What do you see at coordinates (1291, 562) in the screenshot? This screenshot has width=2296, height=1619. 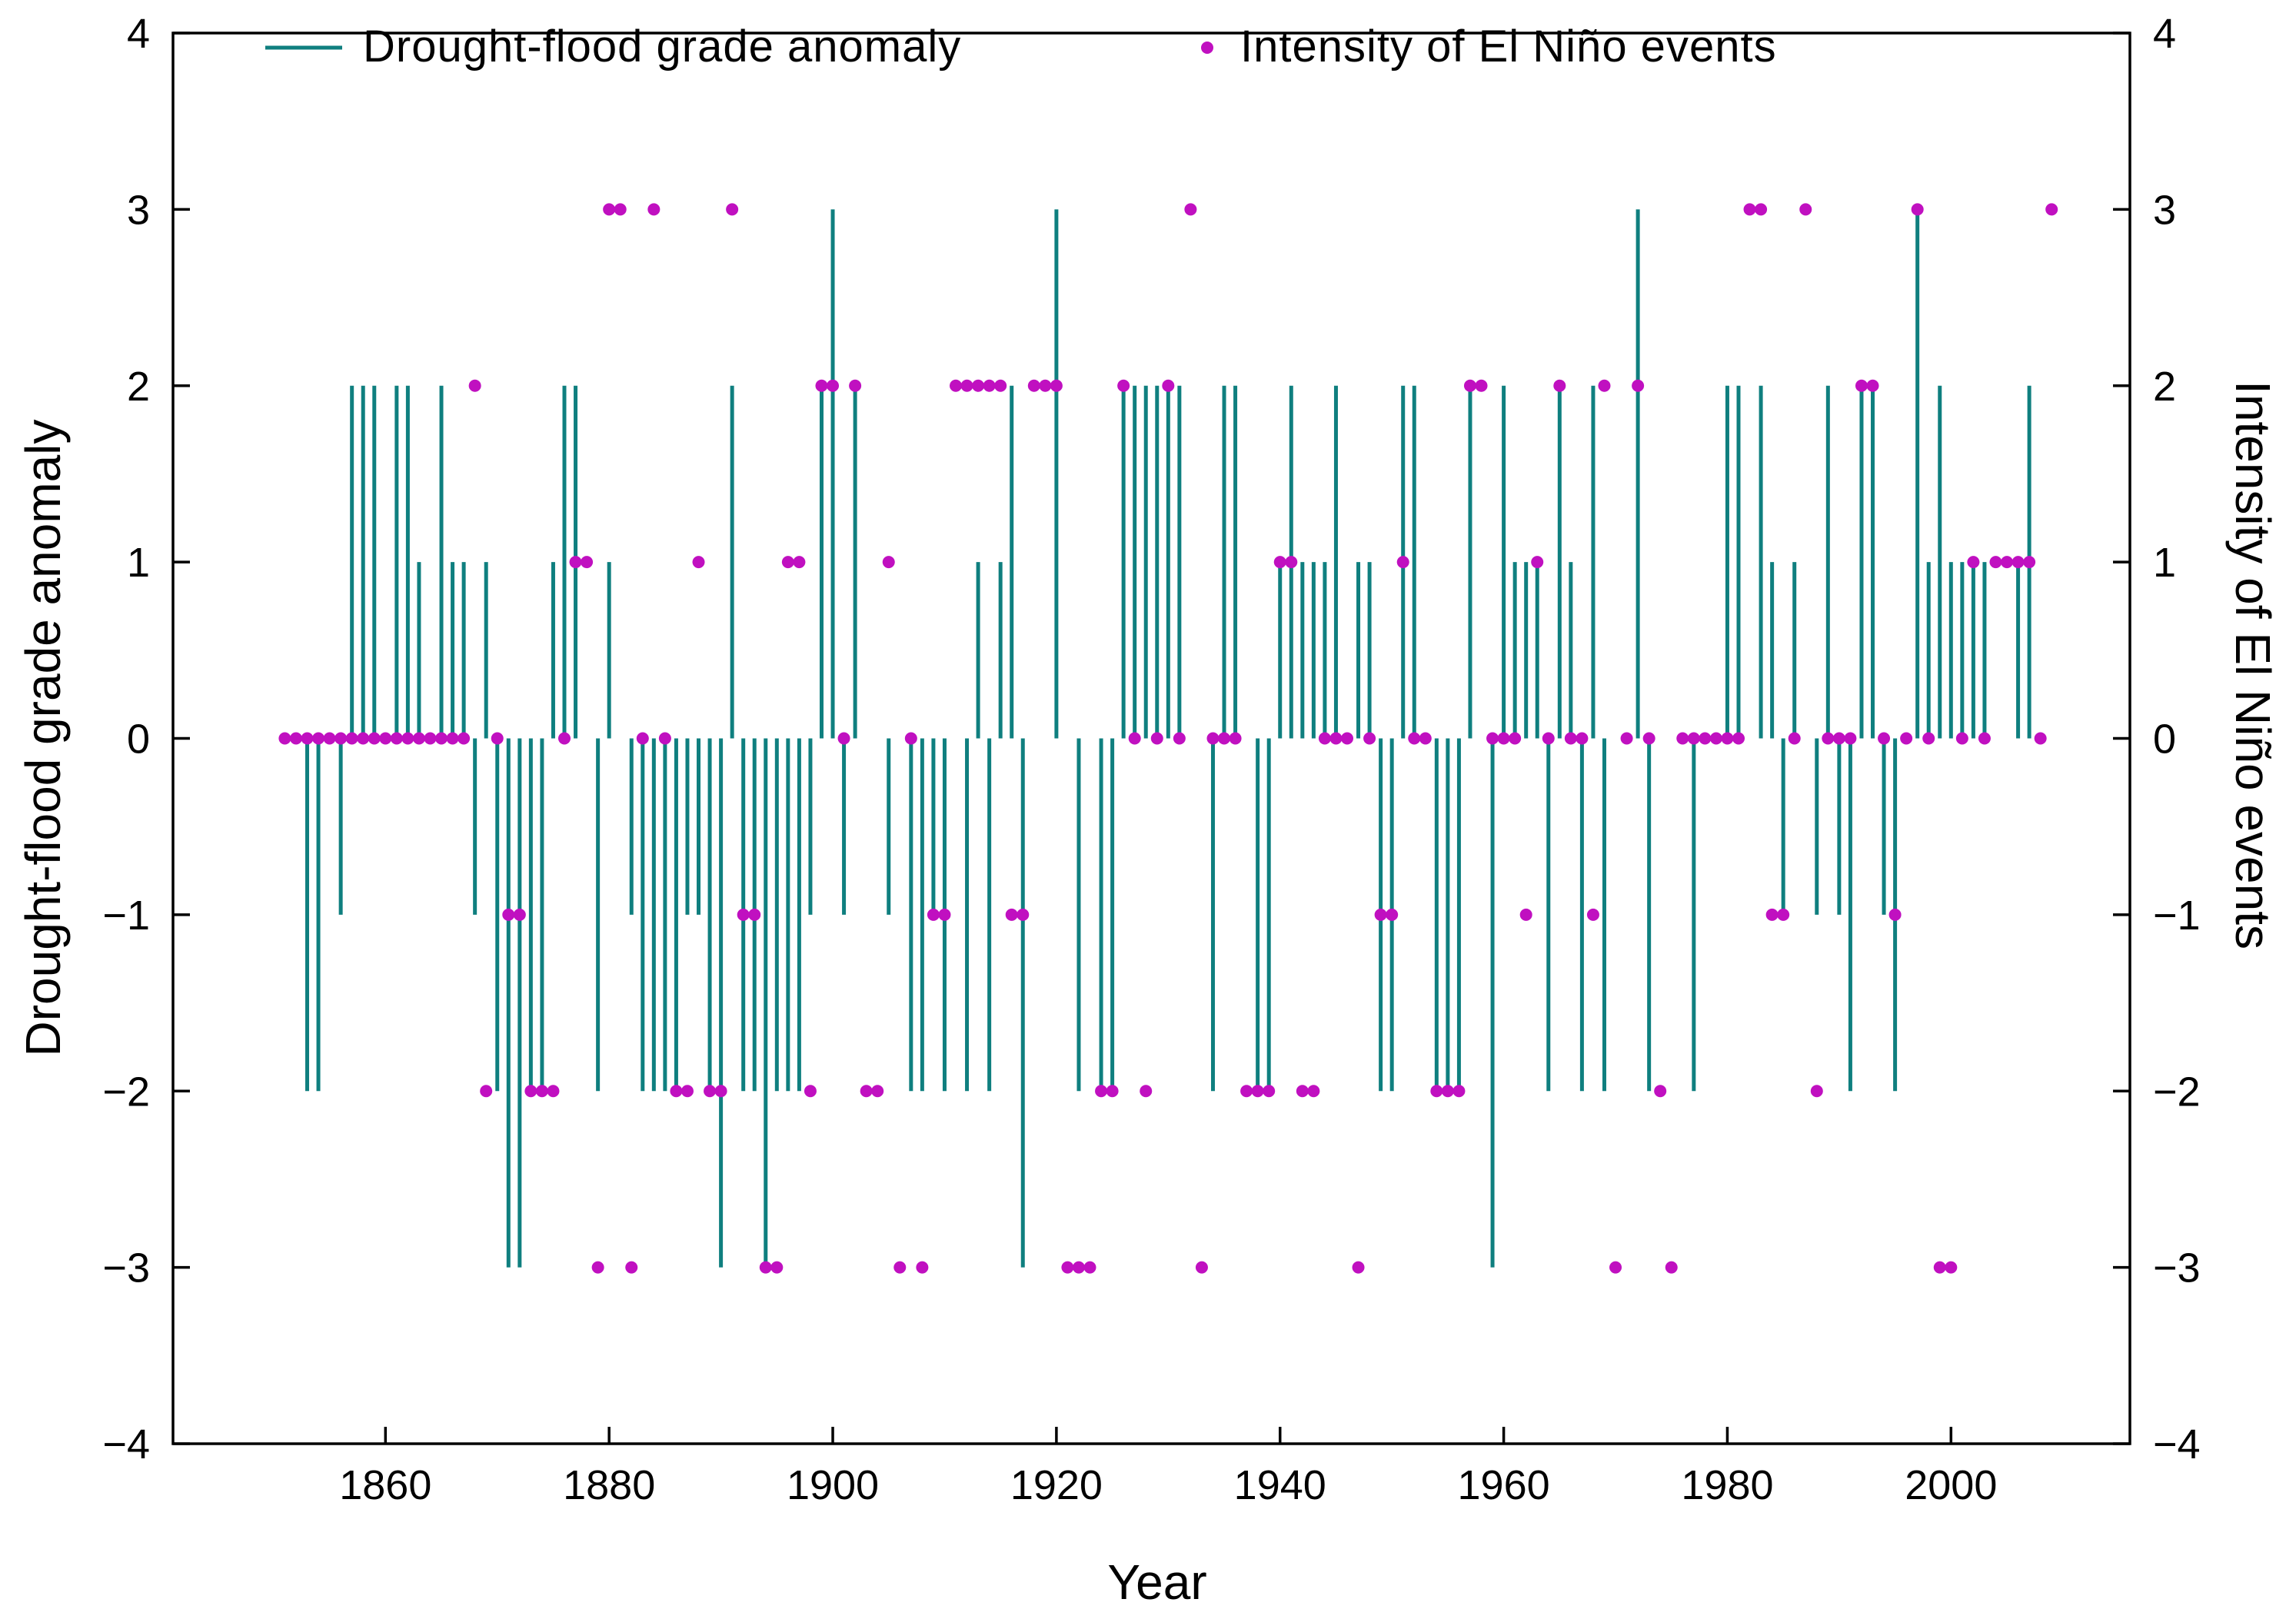 I see `el-nino-point-1941` at bounding box center [1291, 562].